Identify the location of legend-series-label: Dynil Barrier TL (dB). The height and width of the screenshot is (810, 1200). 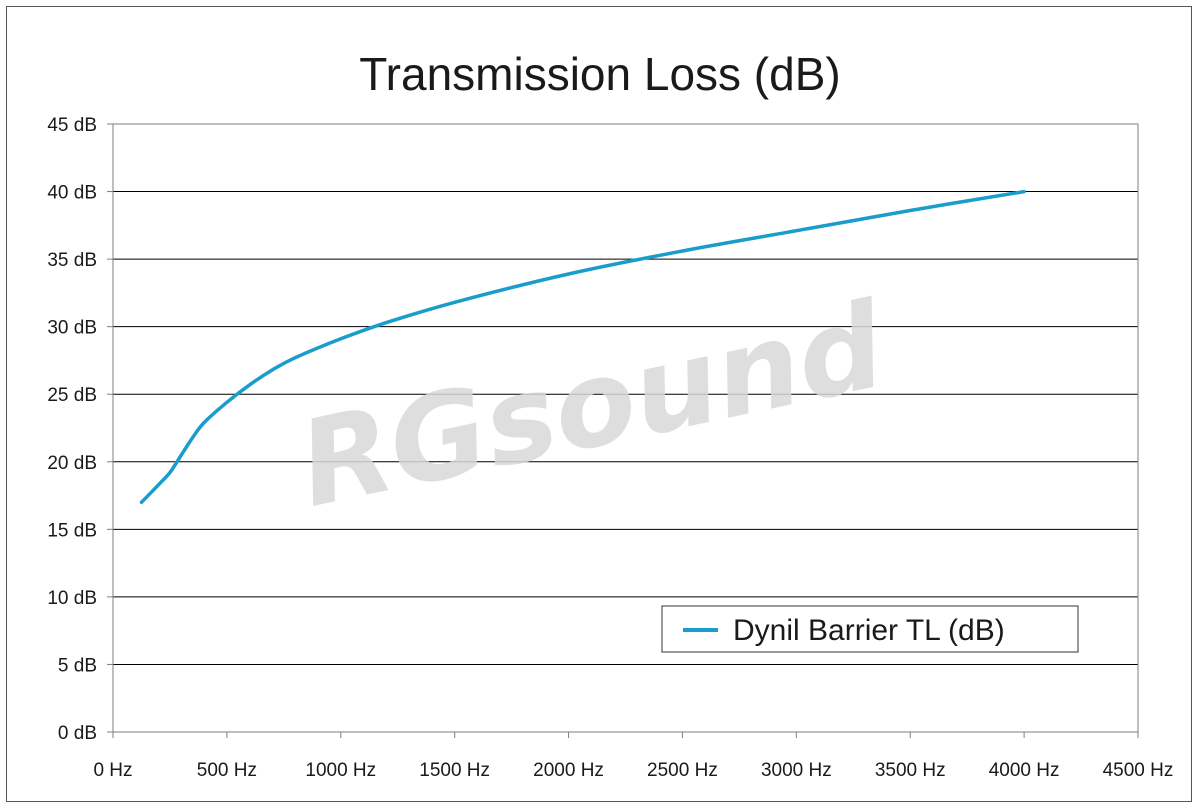
(869, 630).